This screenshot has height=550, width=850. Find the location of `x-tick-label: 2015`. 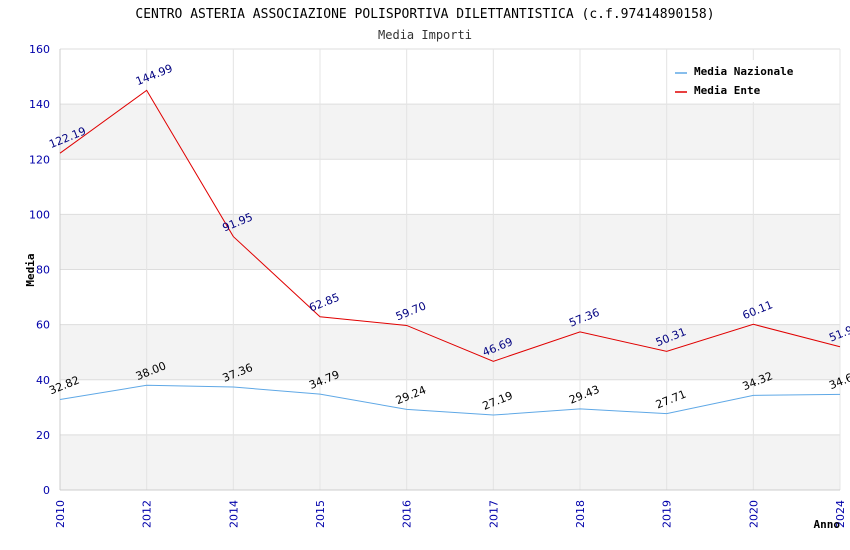

x-tick-label: 2015 is located at coordinates (320, 514).